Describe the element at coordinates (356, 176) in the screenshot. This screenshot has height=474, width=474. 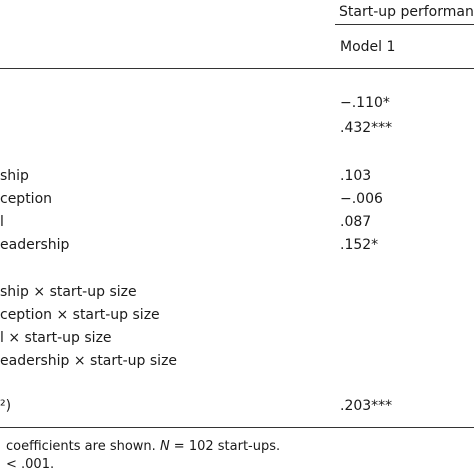
I see `cell-value: .103` at that location.